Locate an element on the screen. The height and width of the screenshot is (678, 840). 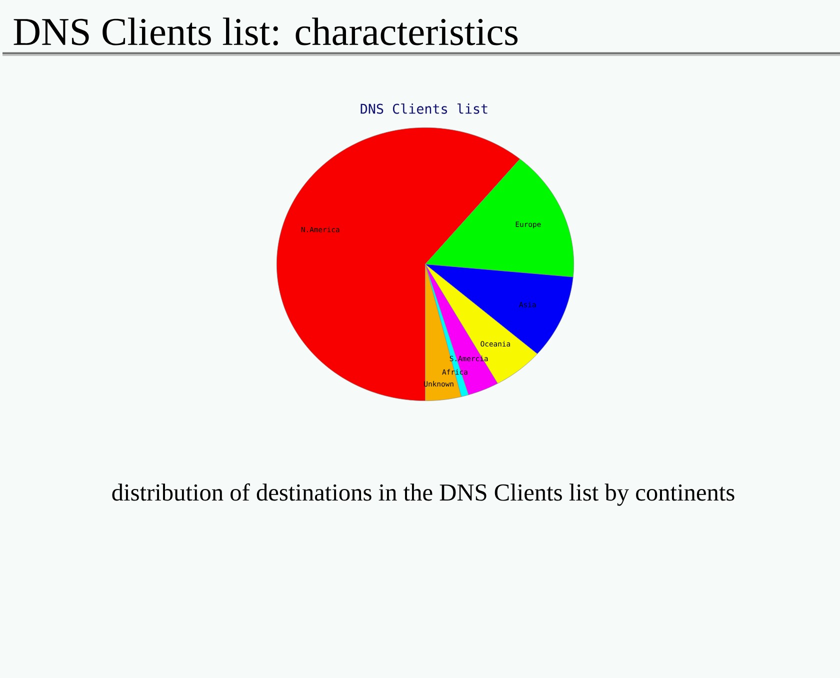
text: distribution of destinations in the DNS Clients list by continents is located at coordinates (423, 494).